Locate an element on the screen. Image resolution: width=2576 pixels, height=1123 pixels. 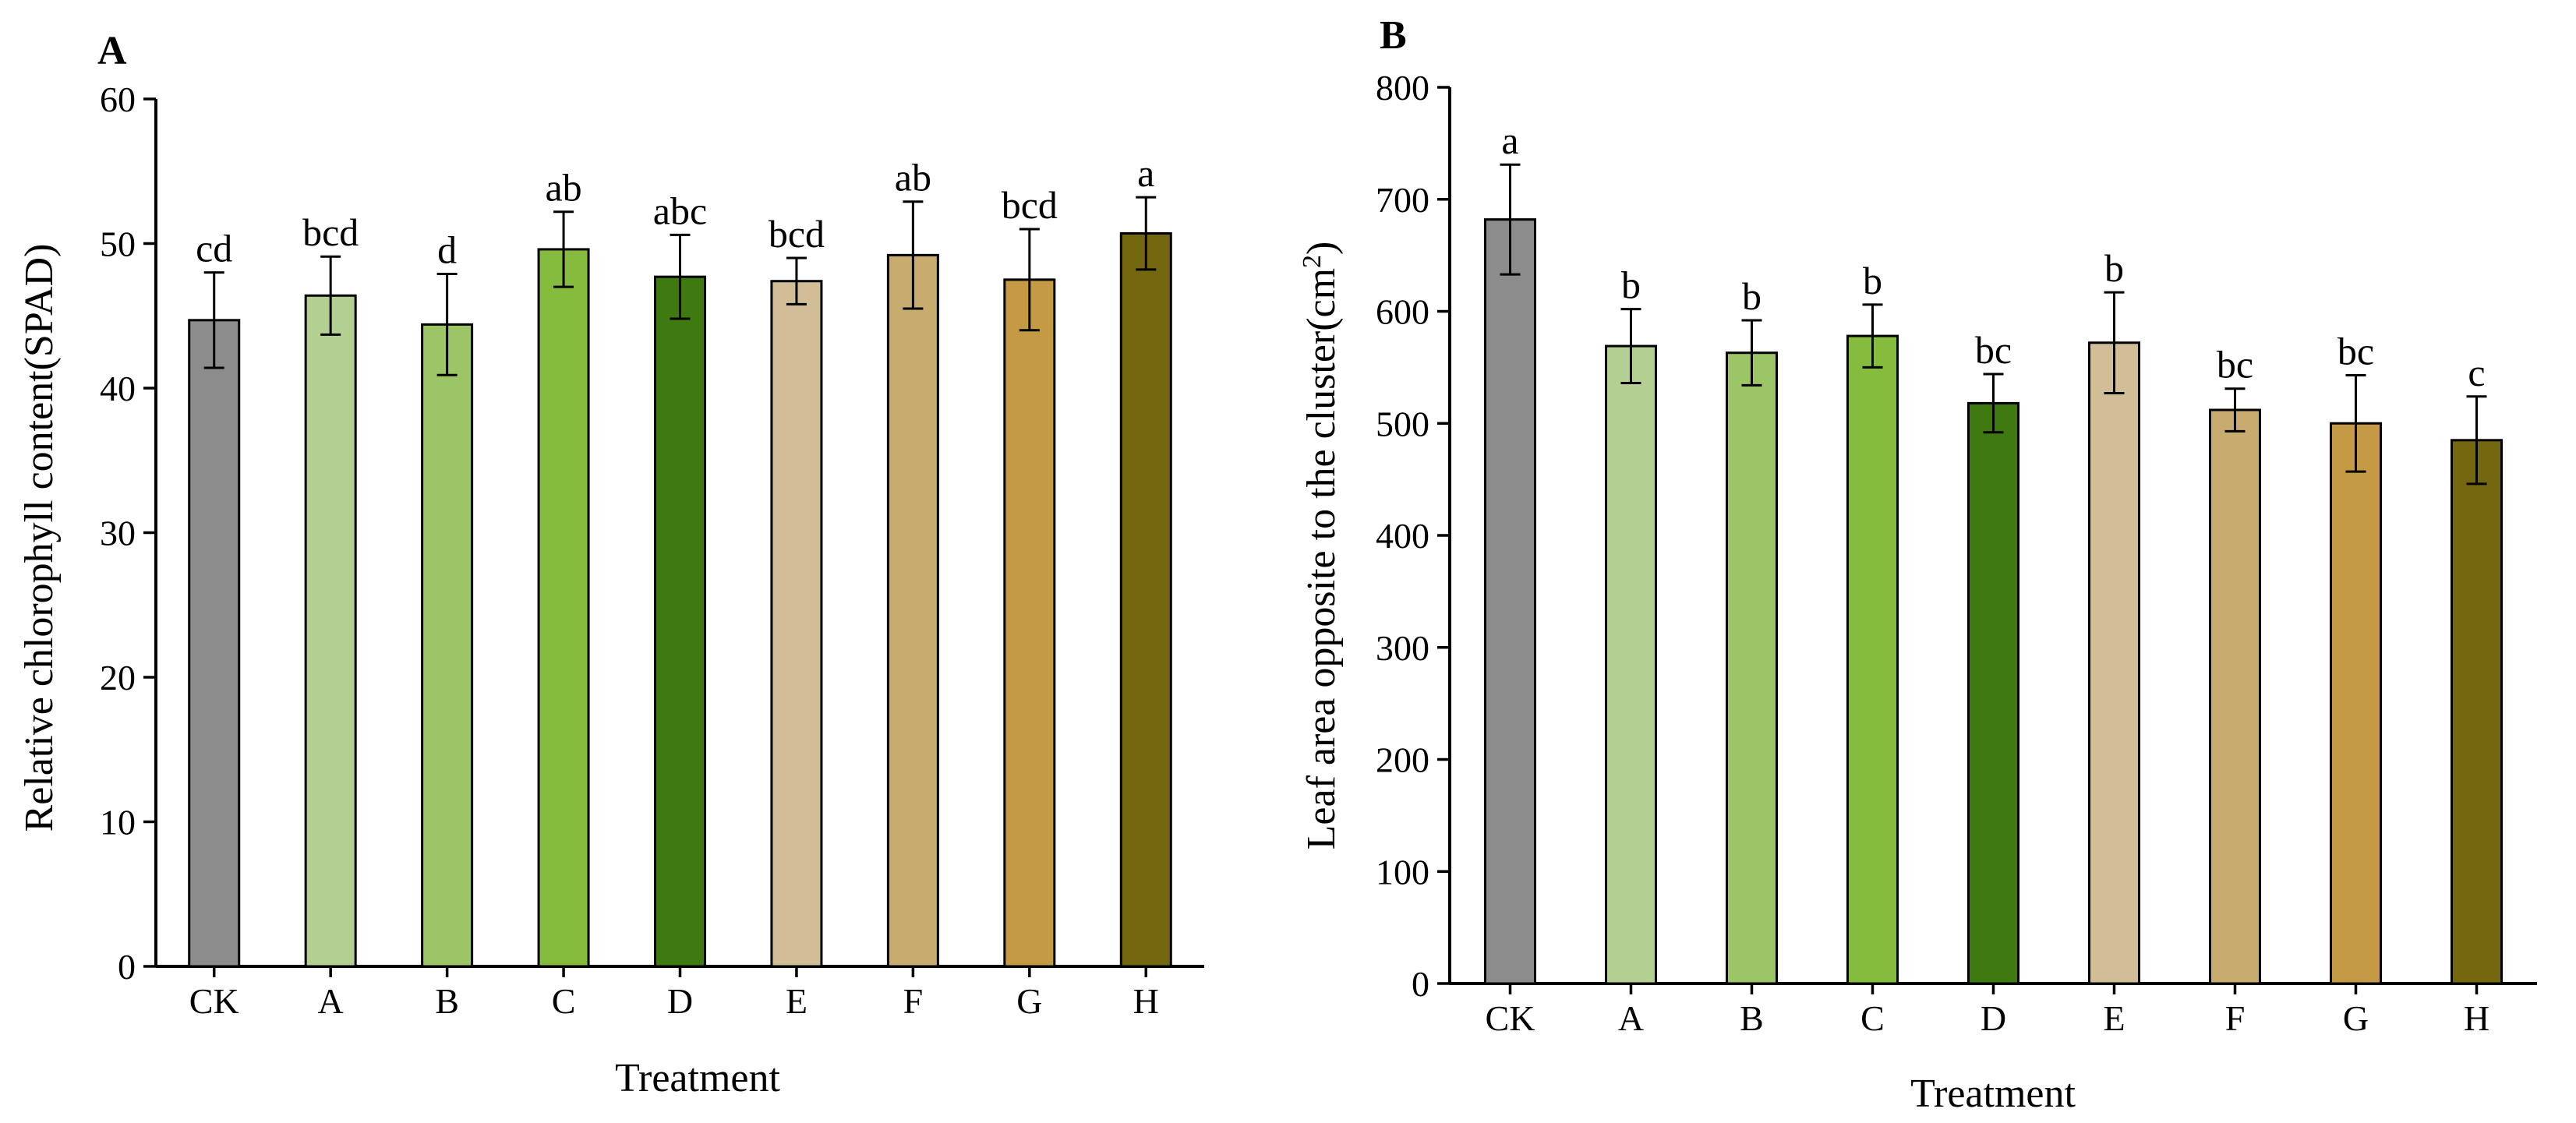
y-tick-label: 200 is located at coordinates (1402, 760).